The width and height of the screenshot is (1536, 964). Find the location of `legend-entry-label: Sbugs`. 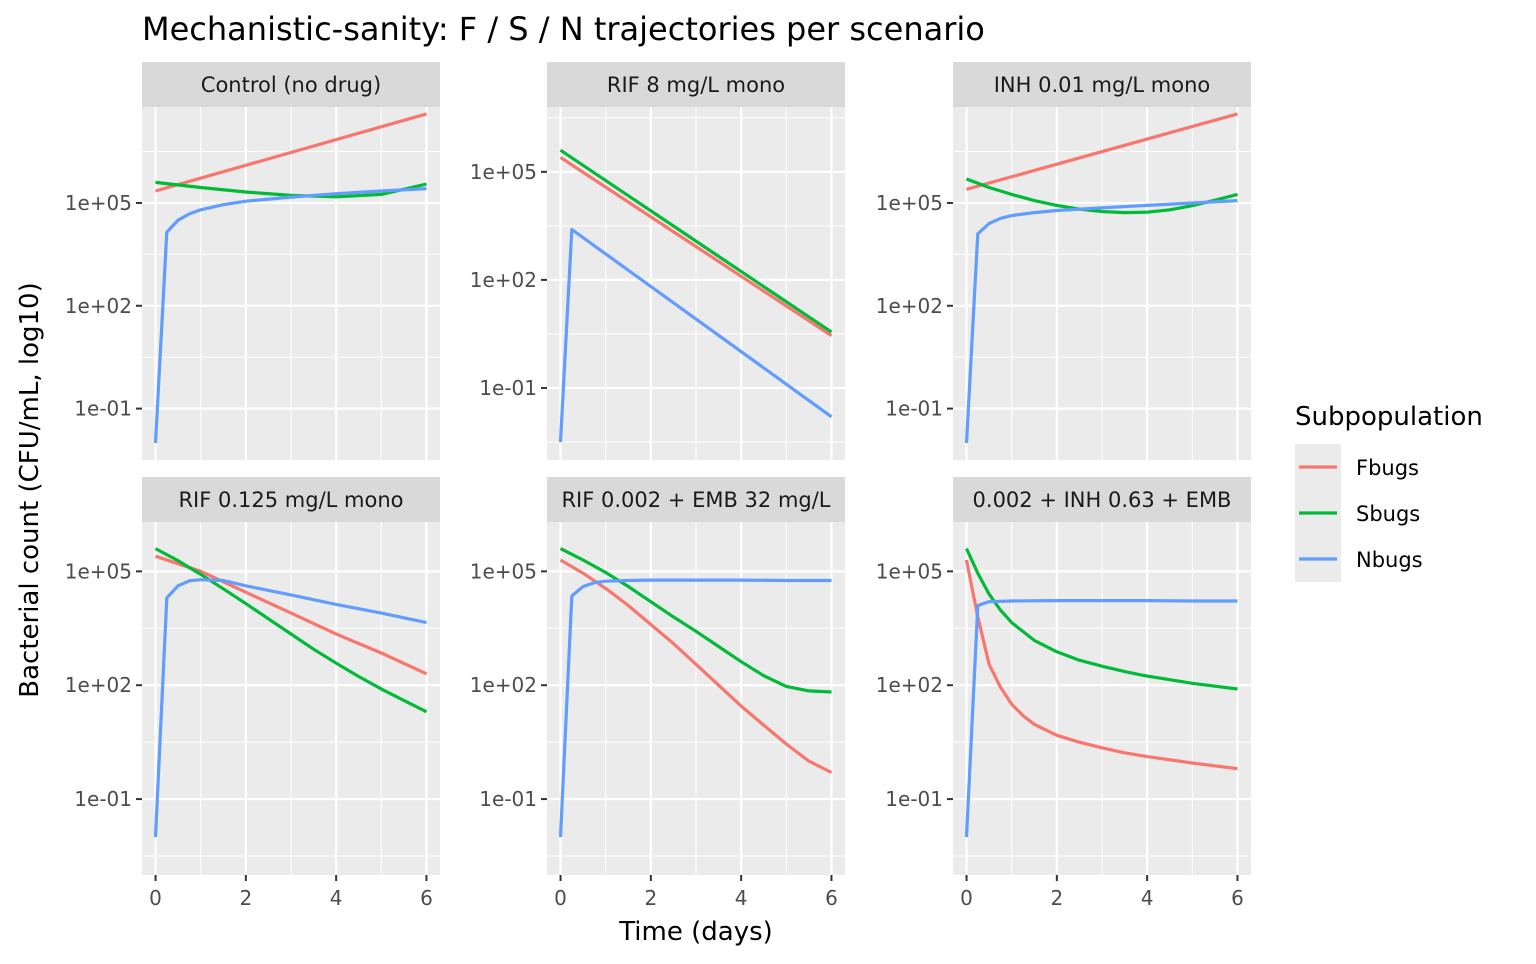

legend-entry-label: Sbugs is located at coordinates (1388, 514).